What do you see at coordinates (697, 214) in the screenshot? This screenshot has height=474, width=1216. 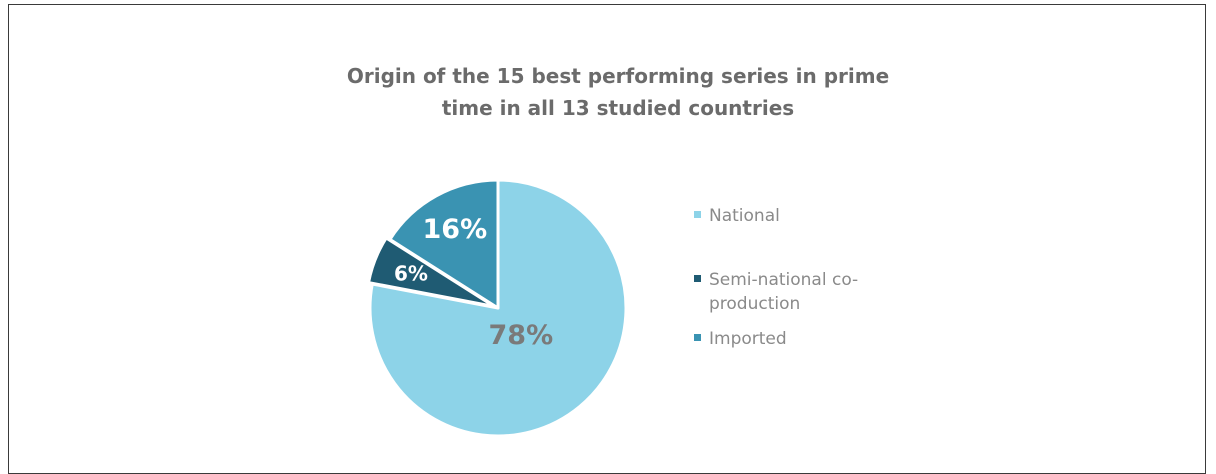 I see `legend-swatch-national` at bounding box center [697, 214].